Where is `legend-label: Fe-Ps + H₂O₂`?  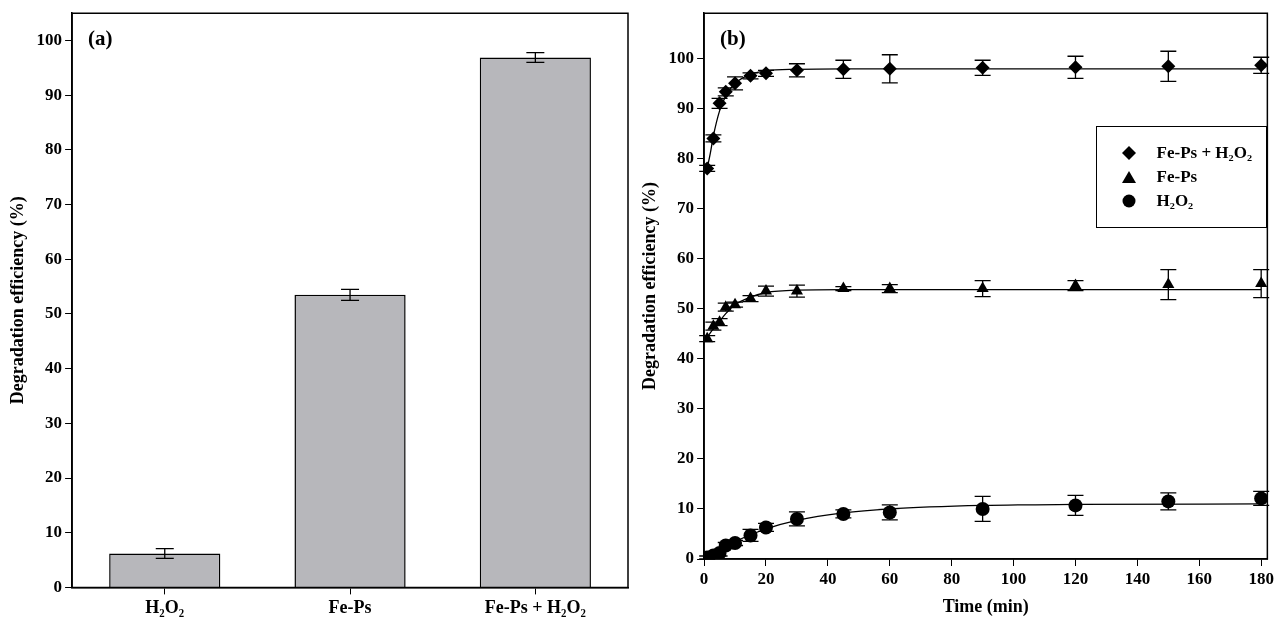 legend-label: Fe-Ps + H₂O₂ is located at coordinates (1204, 153).